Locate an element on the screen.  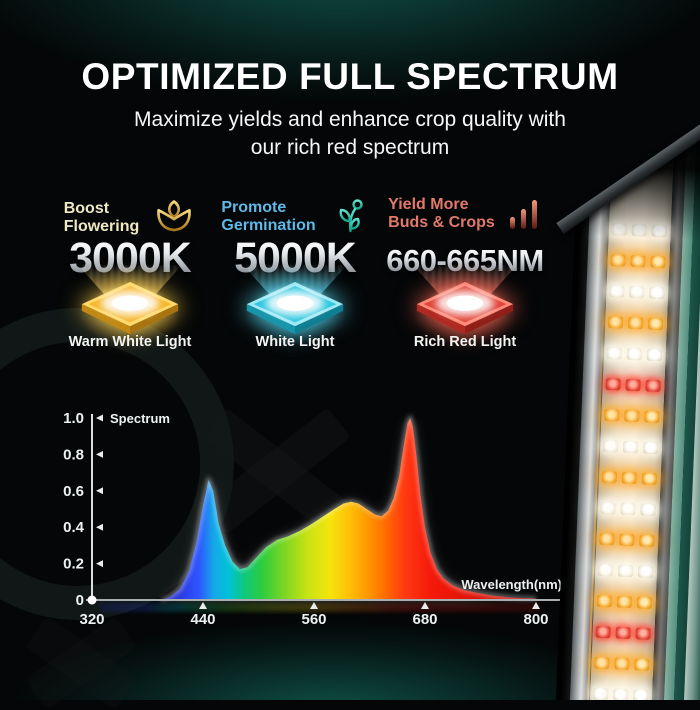
feature-white: Promote Germination 5000K White Light is located at coordinates (295, 276).